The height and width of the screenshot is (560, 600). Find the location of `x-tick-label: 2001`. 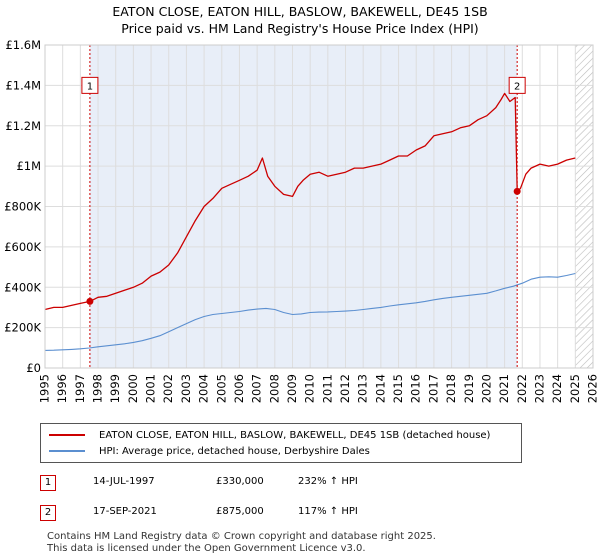

x-tick-label: 2001 is located at coordinates (151, 388).